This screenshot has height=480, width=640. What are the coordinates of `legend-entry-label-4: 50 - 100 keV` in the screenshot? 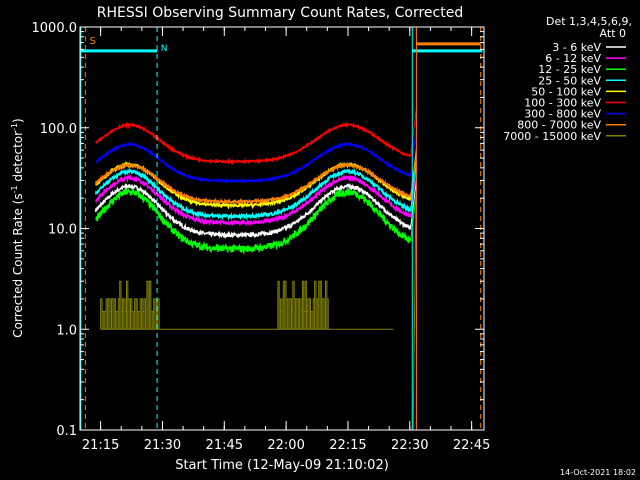 It's located at (566, 91).